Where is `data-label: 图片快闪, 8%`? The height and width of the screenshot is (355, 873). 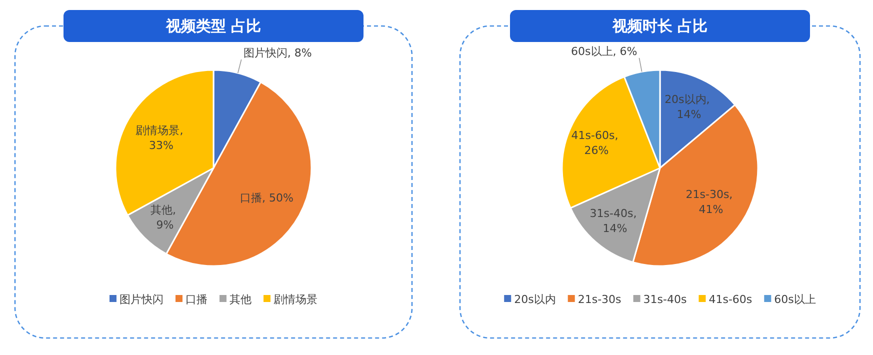 data-label: 图片快闪, 8% is located at coordinates (277, 53).